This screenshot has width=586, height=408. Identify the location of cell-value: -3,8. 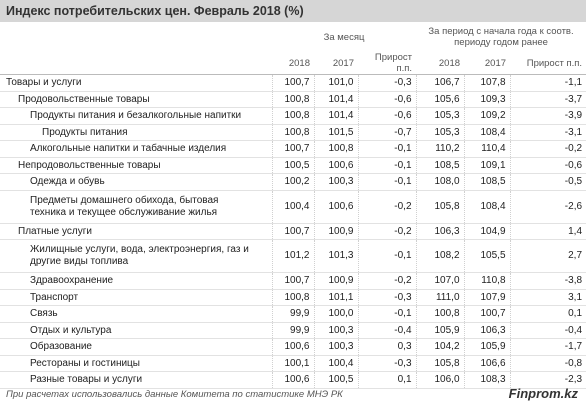
(547, 281).